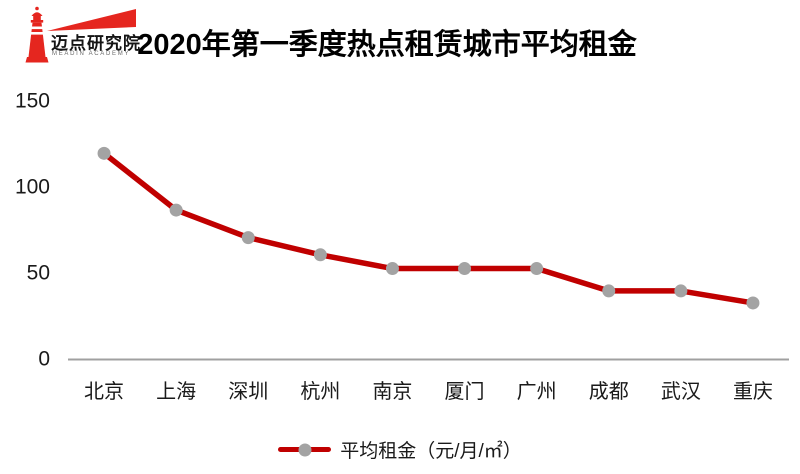  I want to click on lighthouse-dome, so click(37, 14).